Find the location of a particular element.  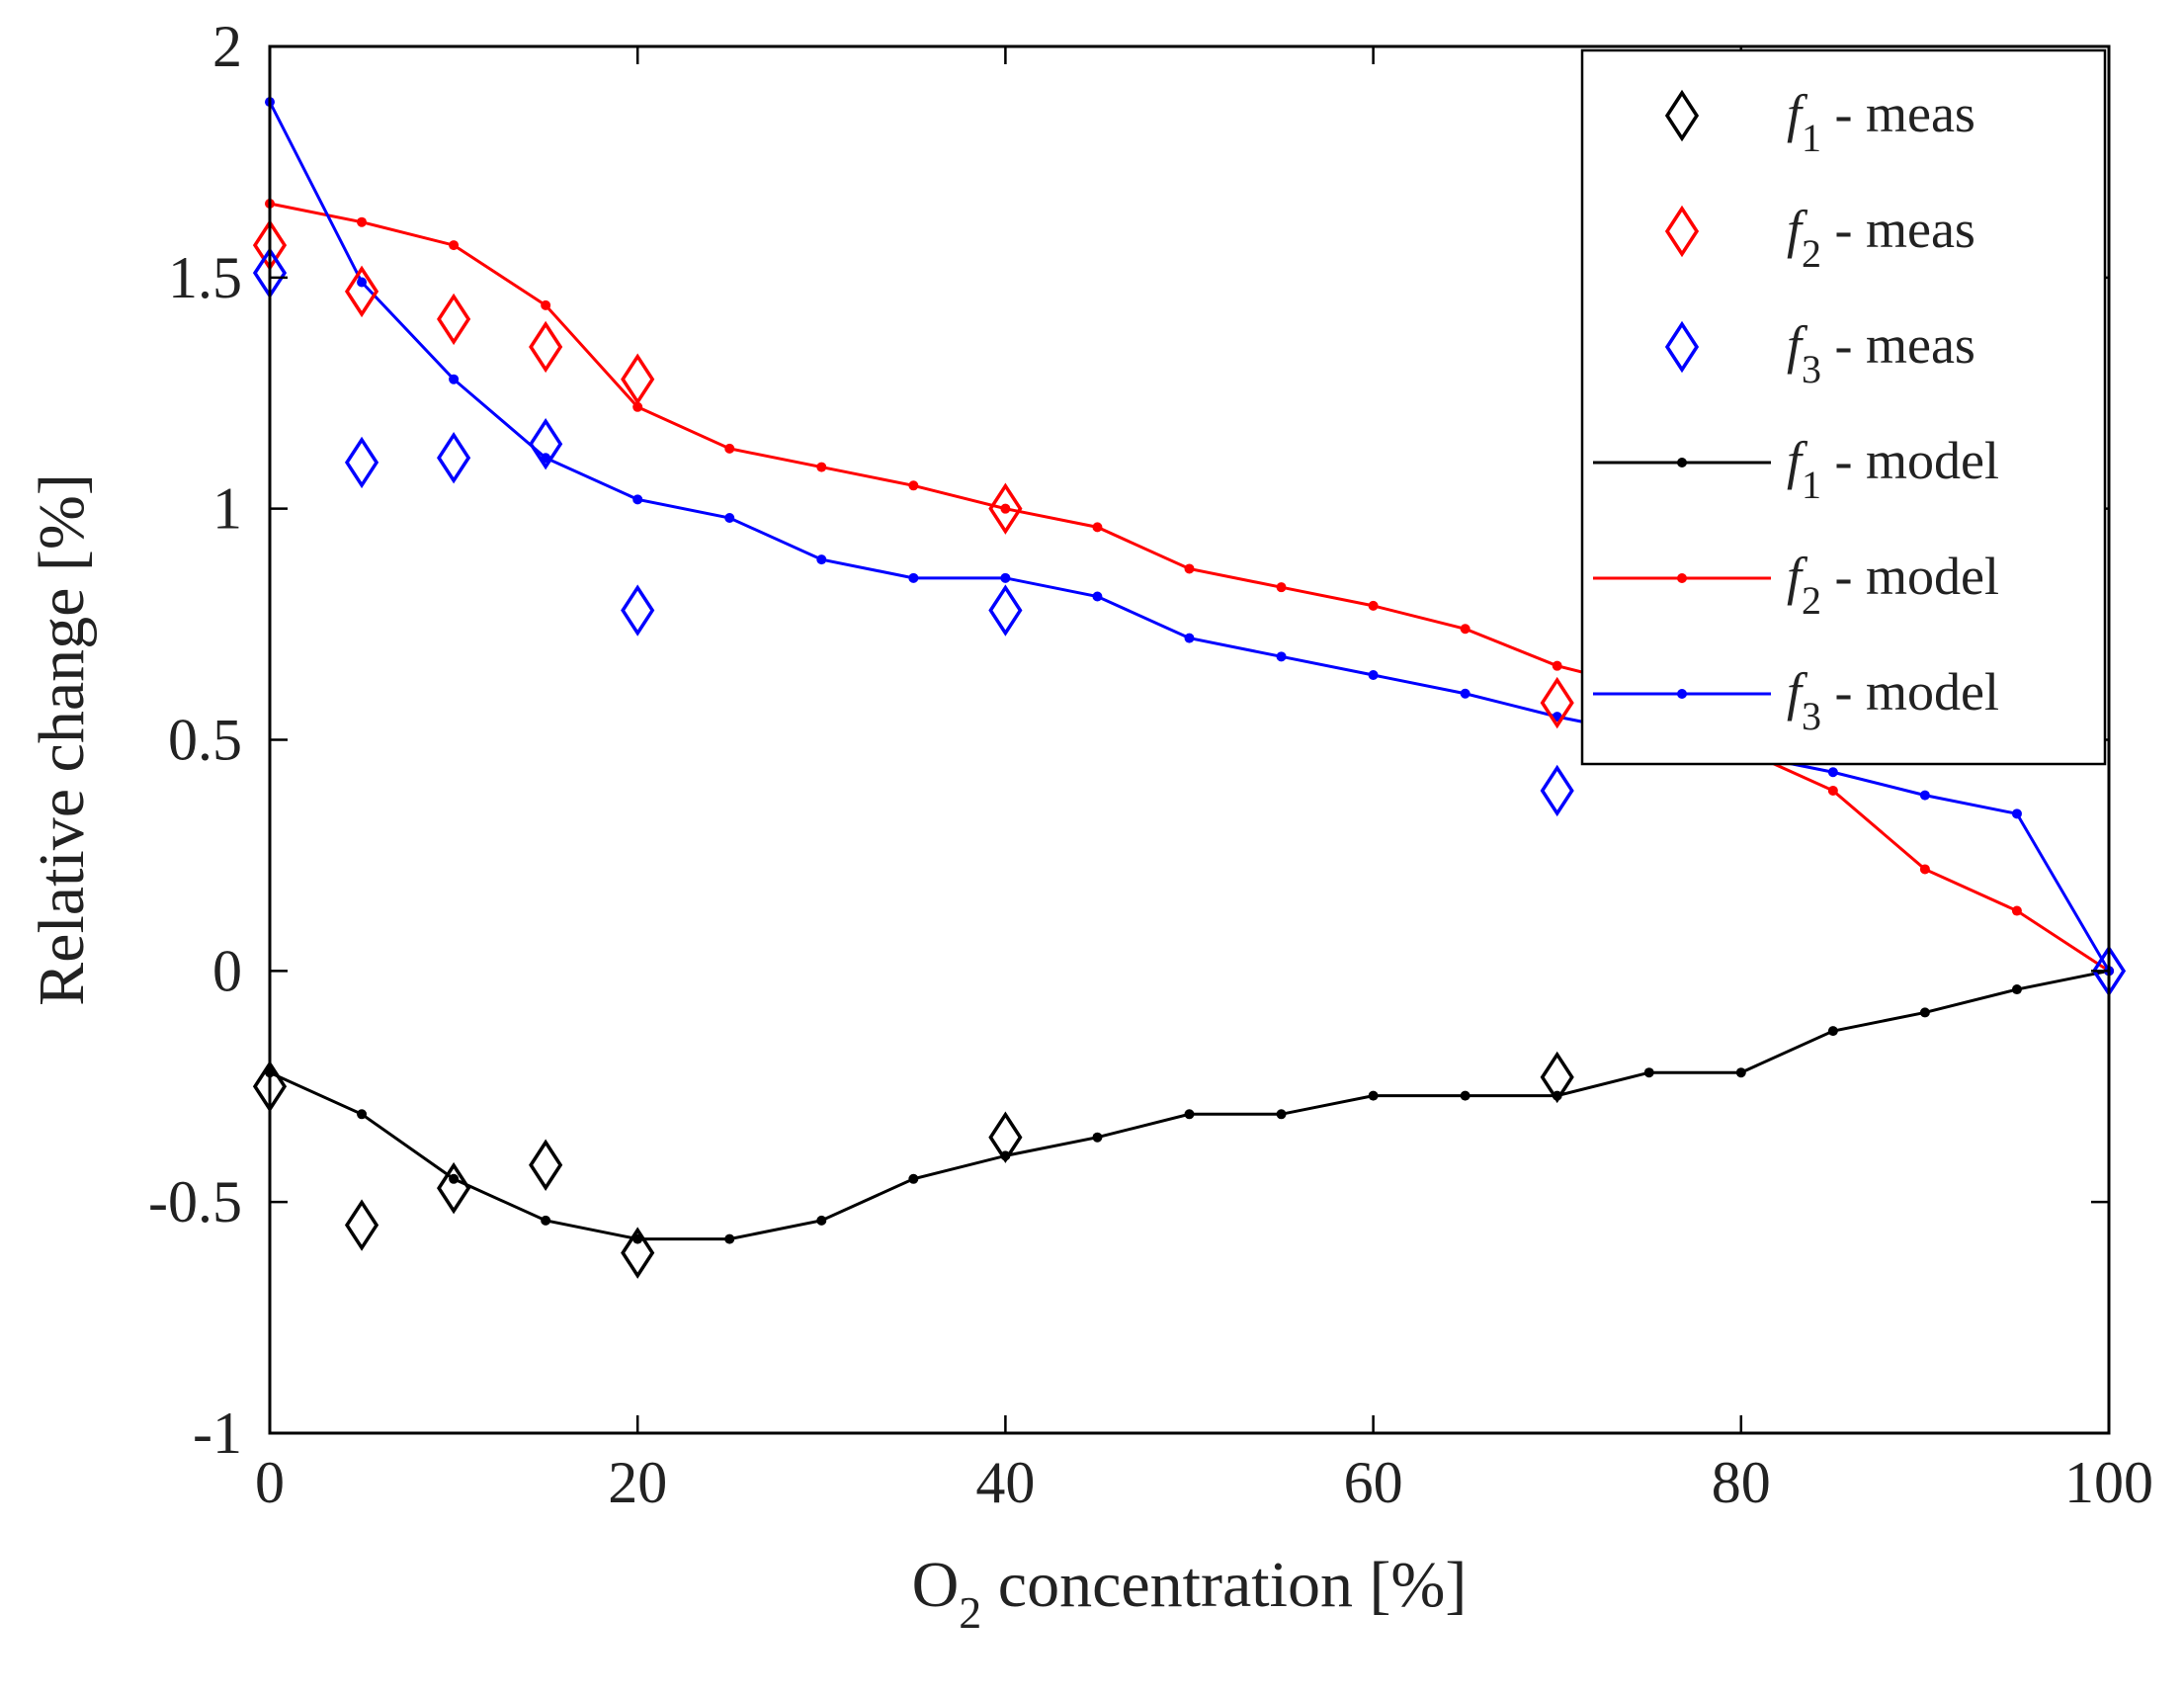

y-tick-label: -0.5 is located at coordinates (195, 1202).